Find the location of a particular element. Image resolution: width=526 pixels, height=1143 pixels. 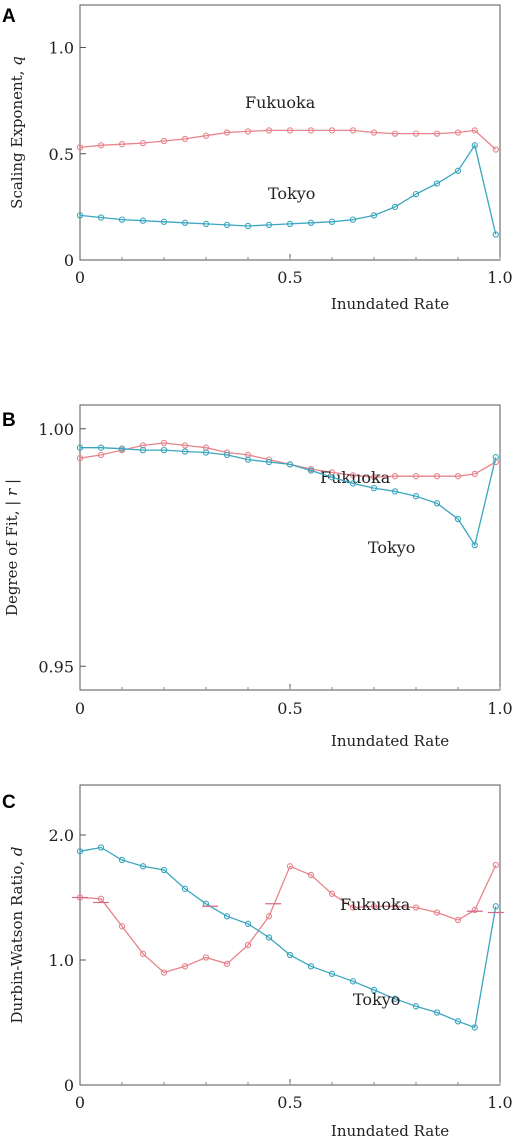

y-axis-symbol: | r | is located at coordinates (12, 492).